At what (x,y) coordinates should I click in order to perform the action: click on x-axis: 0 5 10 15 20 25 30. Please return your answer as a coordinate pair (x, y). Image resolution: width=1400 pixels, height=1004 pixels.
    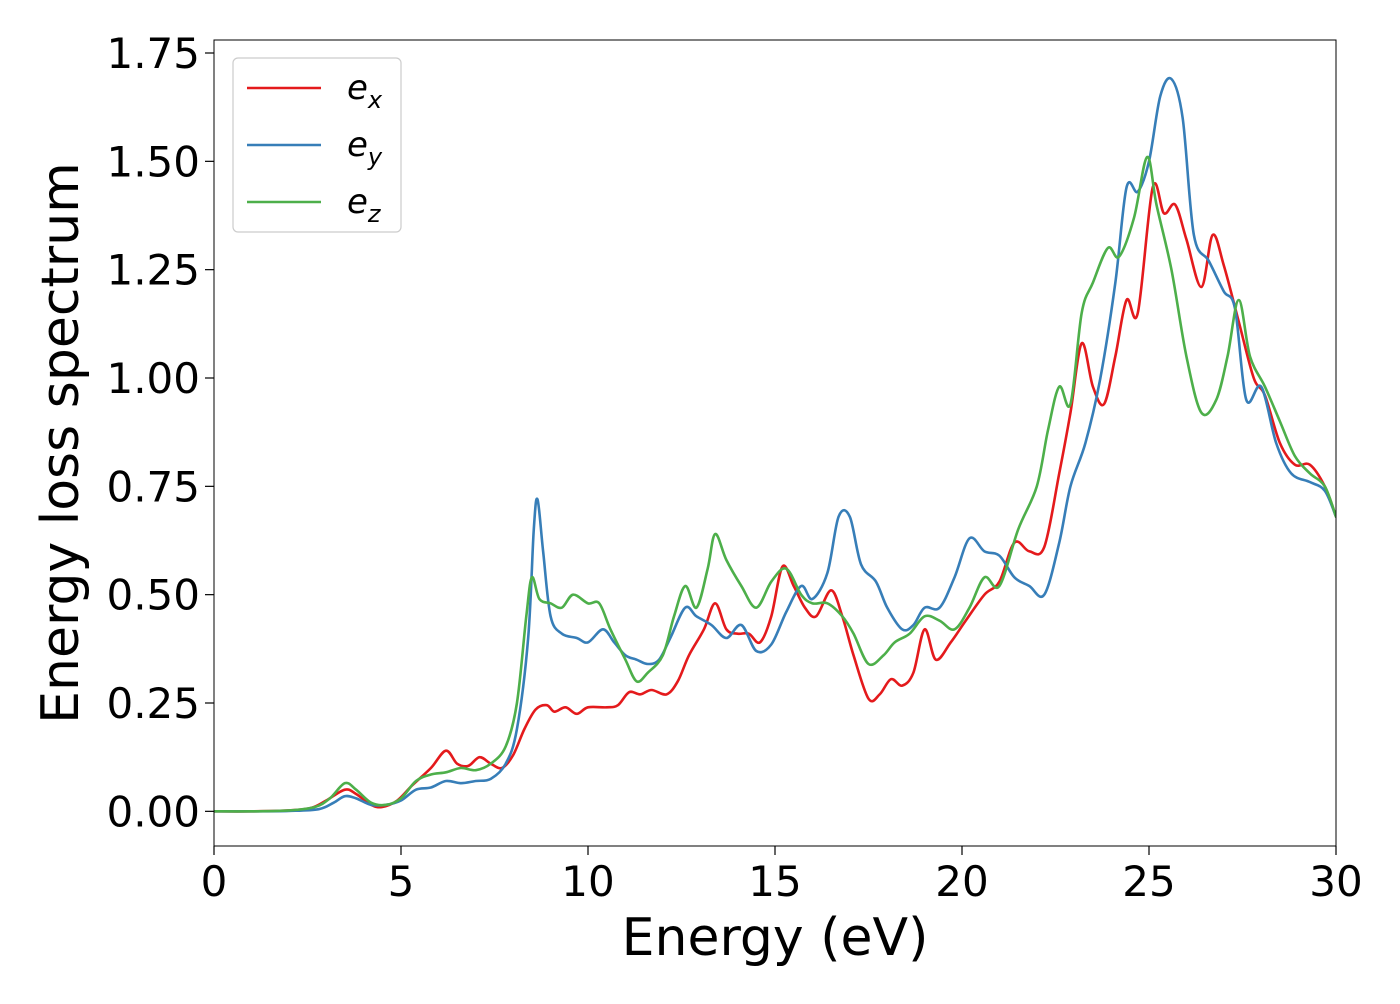
    Looking at the image, I should click on (782, 876).